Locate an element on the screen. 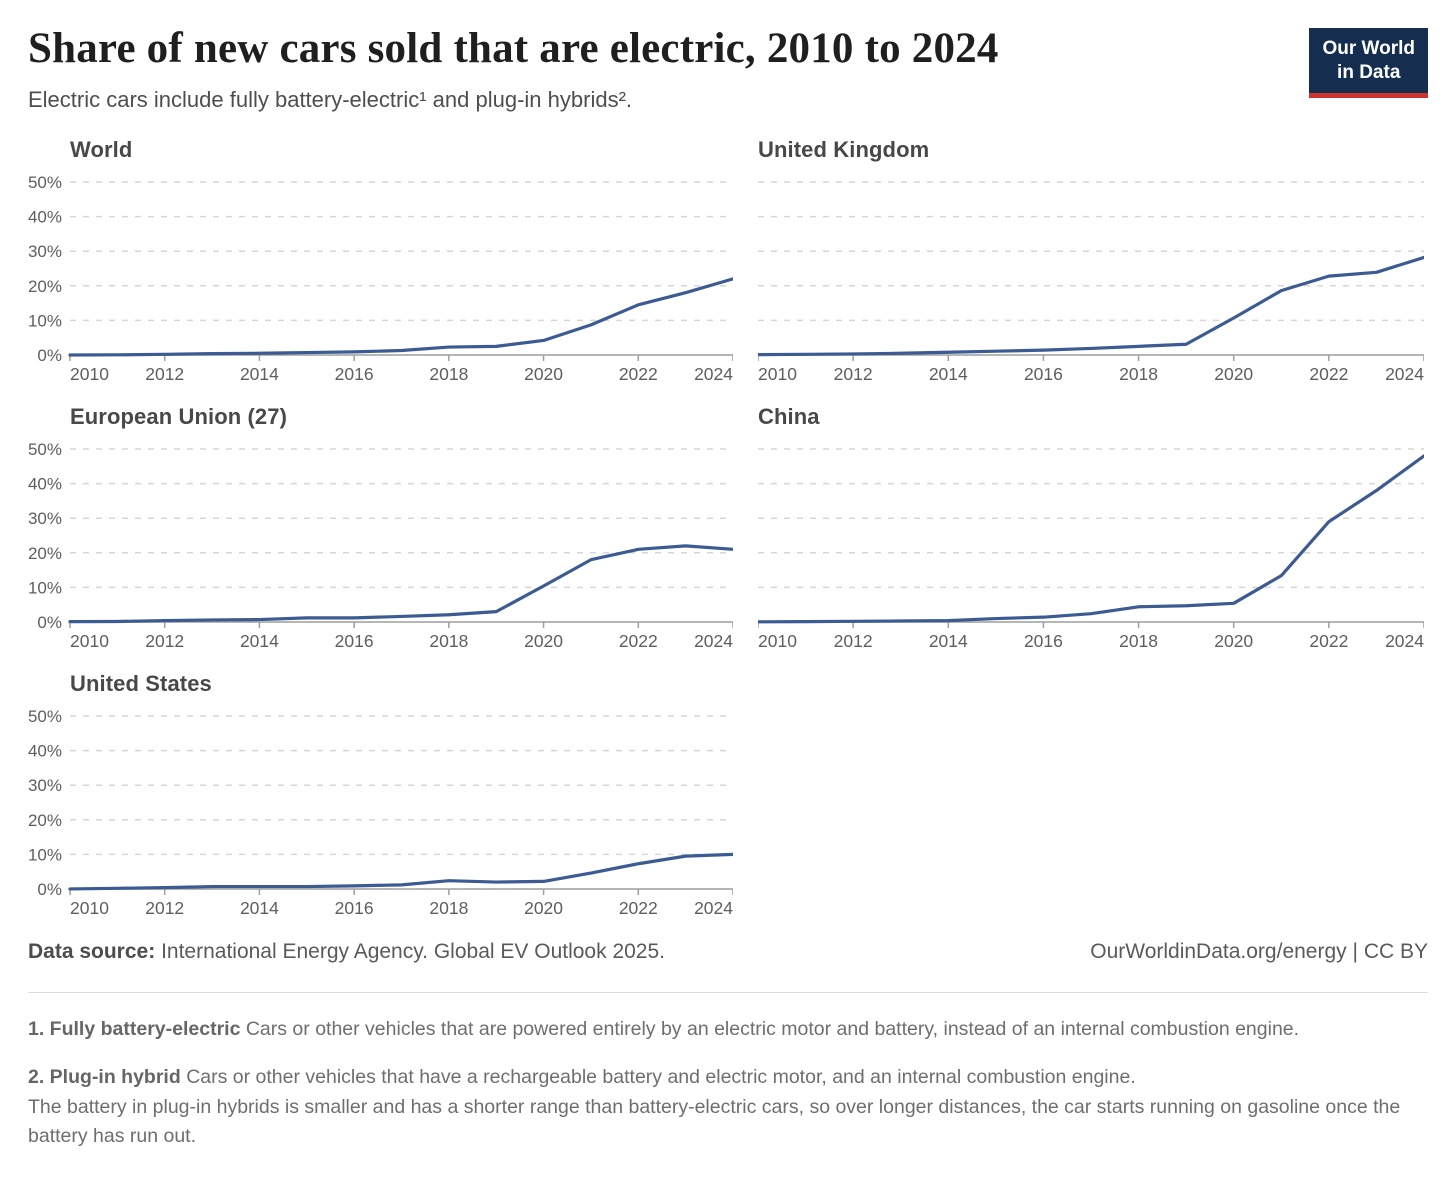 The width and height of the screenshot is (1456, 1200). license-label: CC BY is located at coordinates (1395, 952).